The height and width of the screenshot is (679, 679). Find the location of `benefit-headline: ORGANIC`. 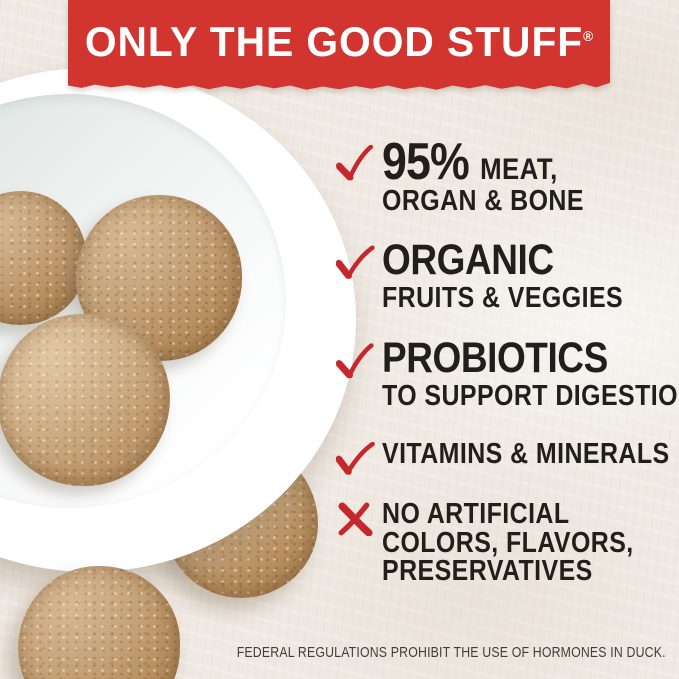

benefit-headline: ORGANIC is located at coordinates (468, 260).